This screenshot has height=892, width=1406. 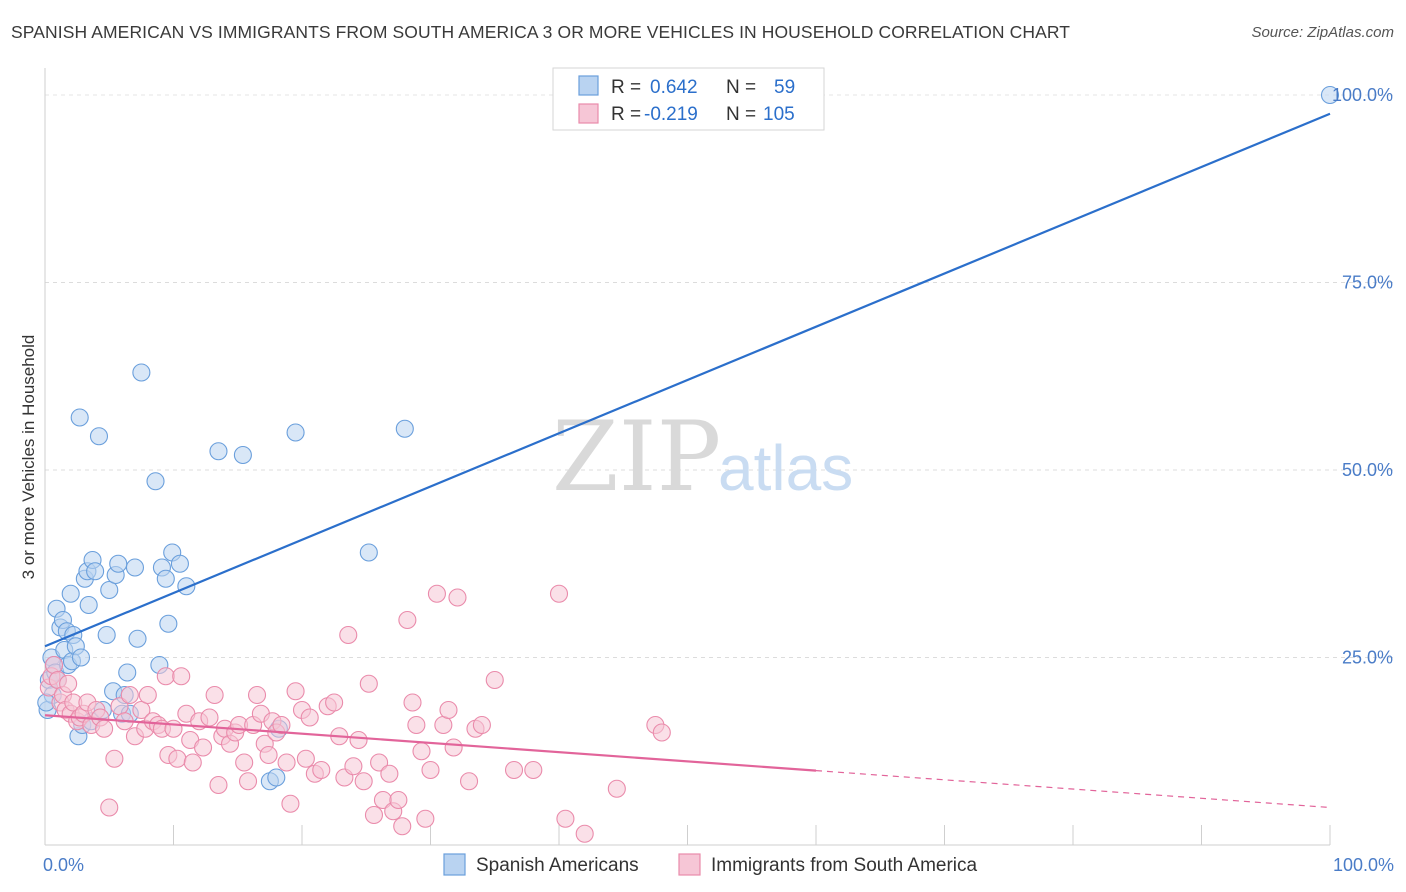 What do you see at coordinates (844, 865) in the screenshot?
I see `bottom-legend-label-pink: Immigrants from South America` at bounding box center [844, 865].